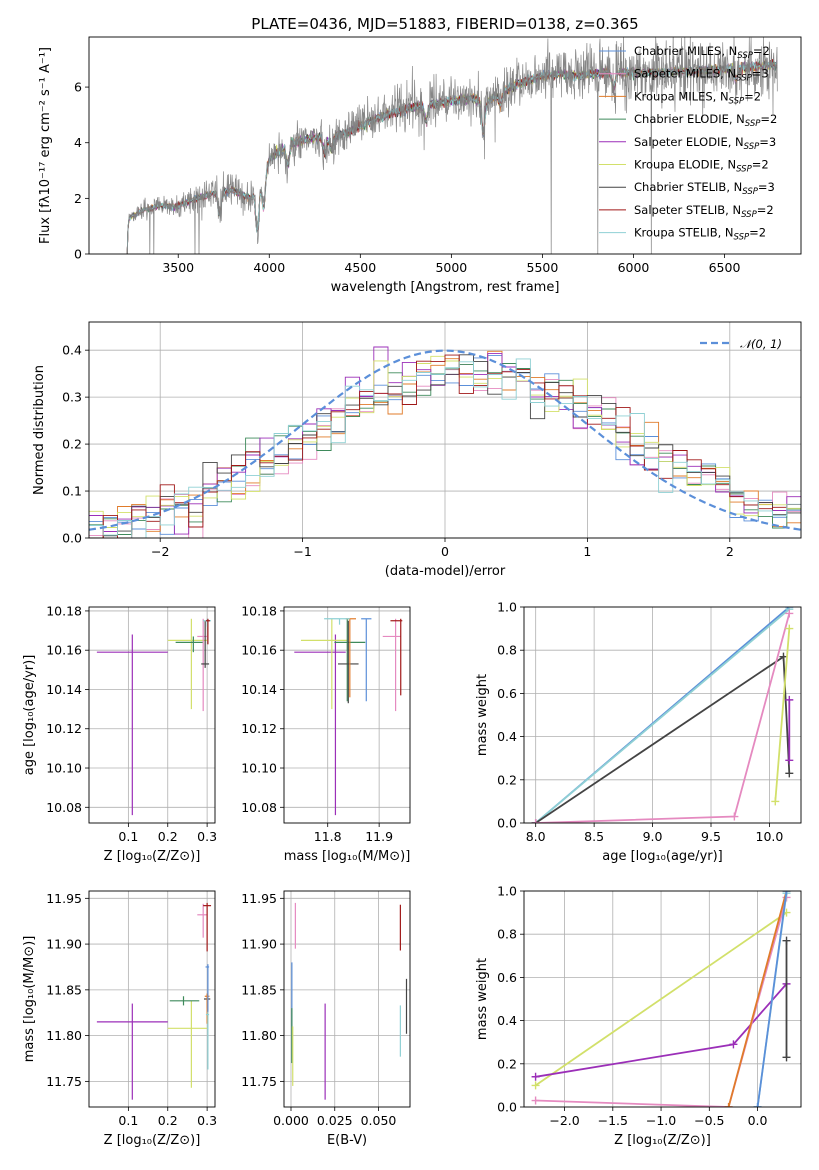  What do you see at coordinates (45, 145) in the screenshot?
I see `y-axis-label: Flux [fλ10⁻¹⁷ erg cm⁻² s⁻¹ A⁻¹]` at bounding box center [45, 145].